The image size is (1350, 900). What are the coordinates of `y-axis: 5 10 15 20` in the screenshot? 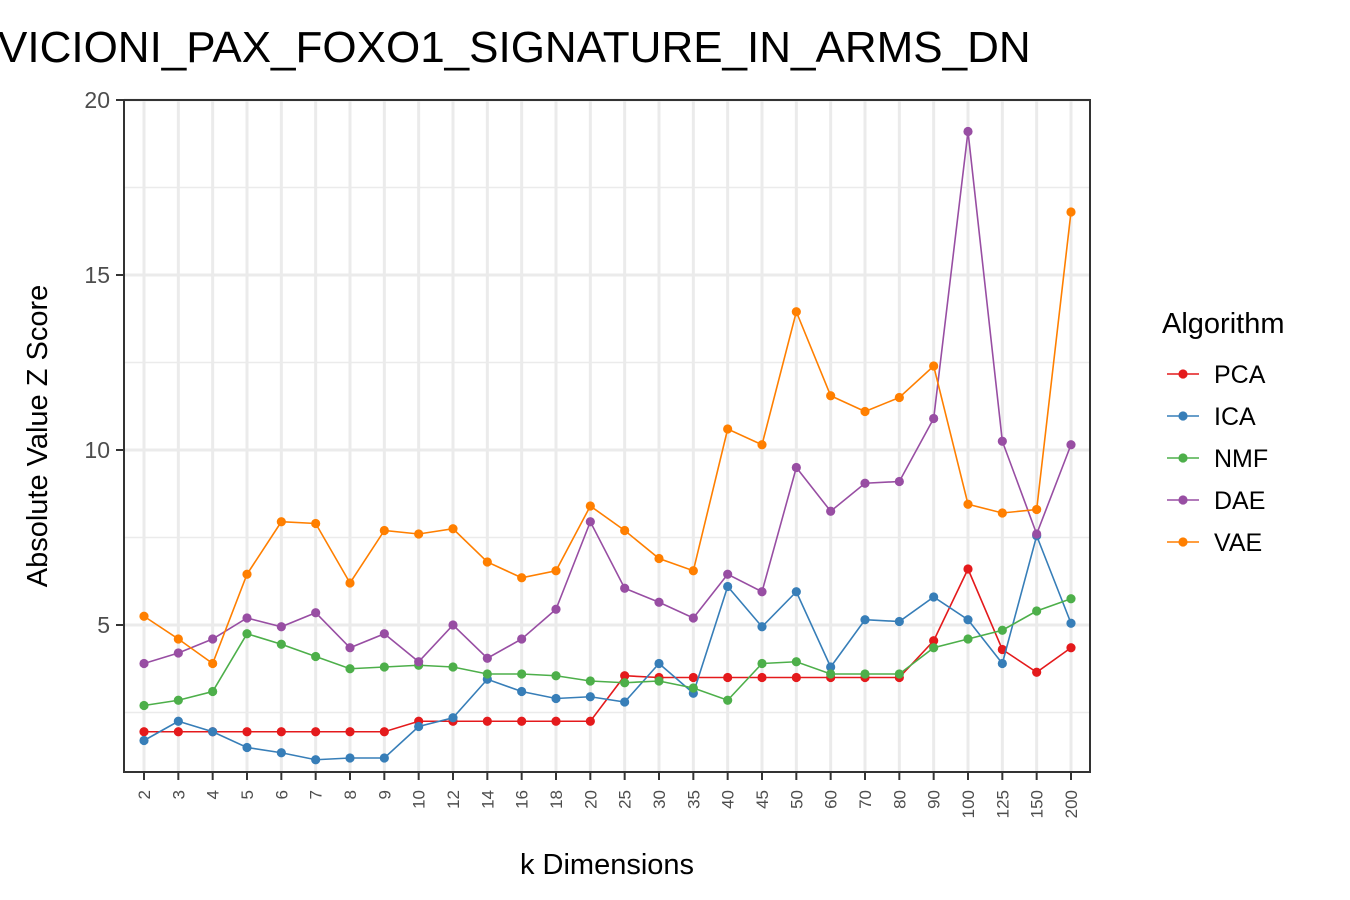 It's located at (104, 362).